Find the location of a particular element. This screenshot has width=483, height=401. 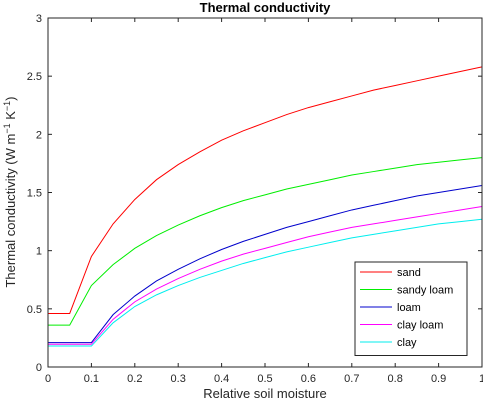

y-tick-label: 2 is located at coordinates (39, 135).